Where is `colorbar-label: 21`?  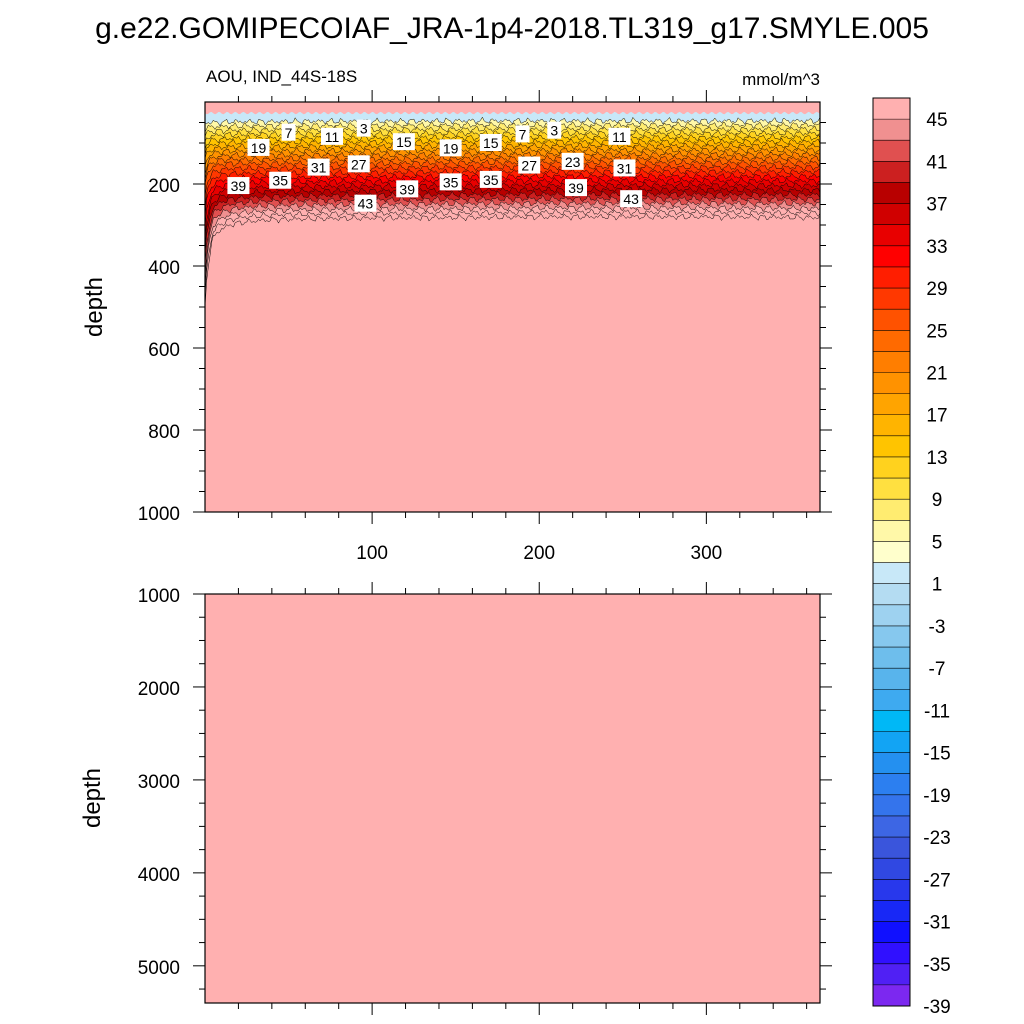 colorbar-label: 21 is located at coordinates (936, 374).